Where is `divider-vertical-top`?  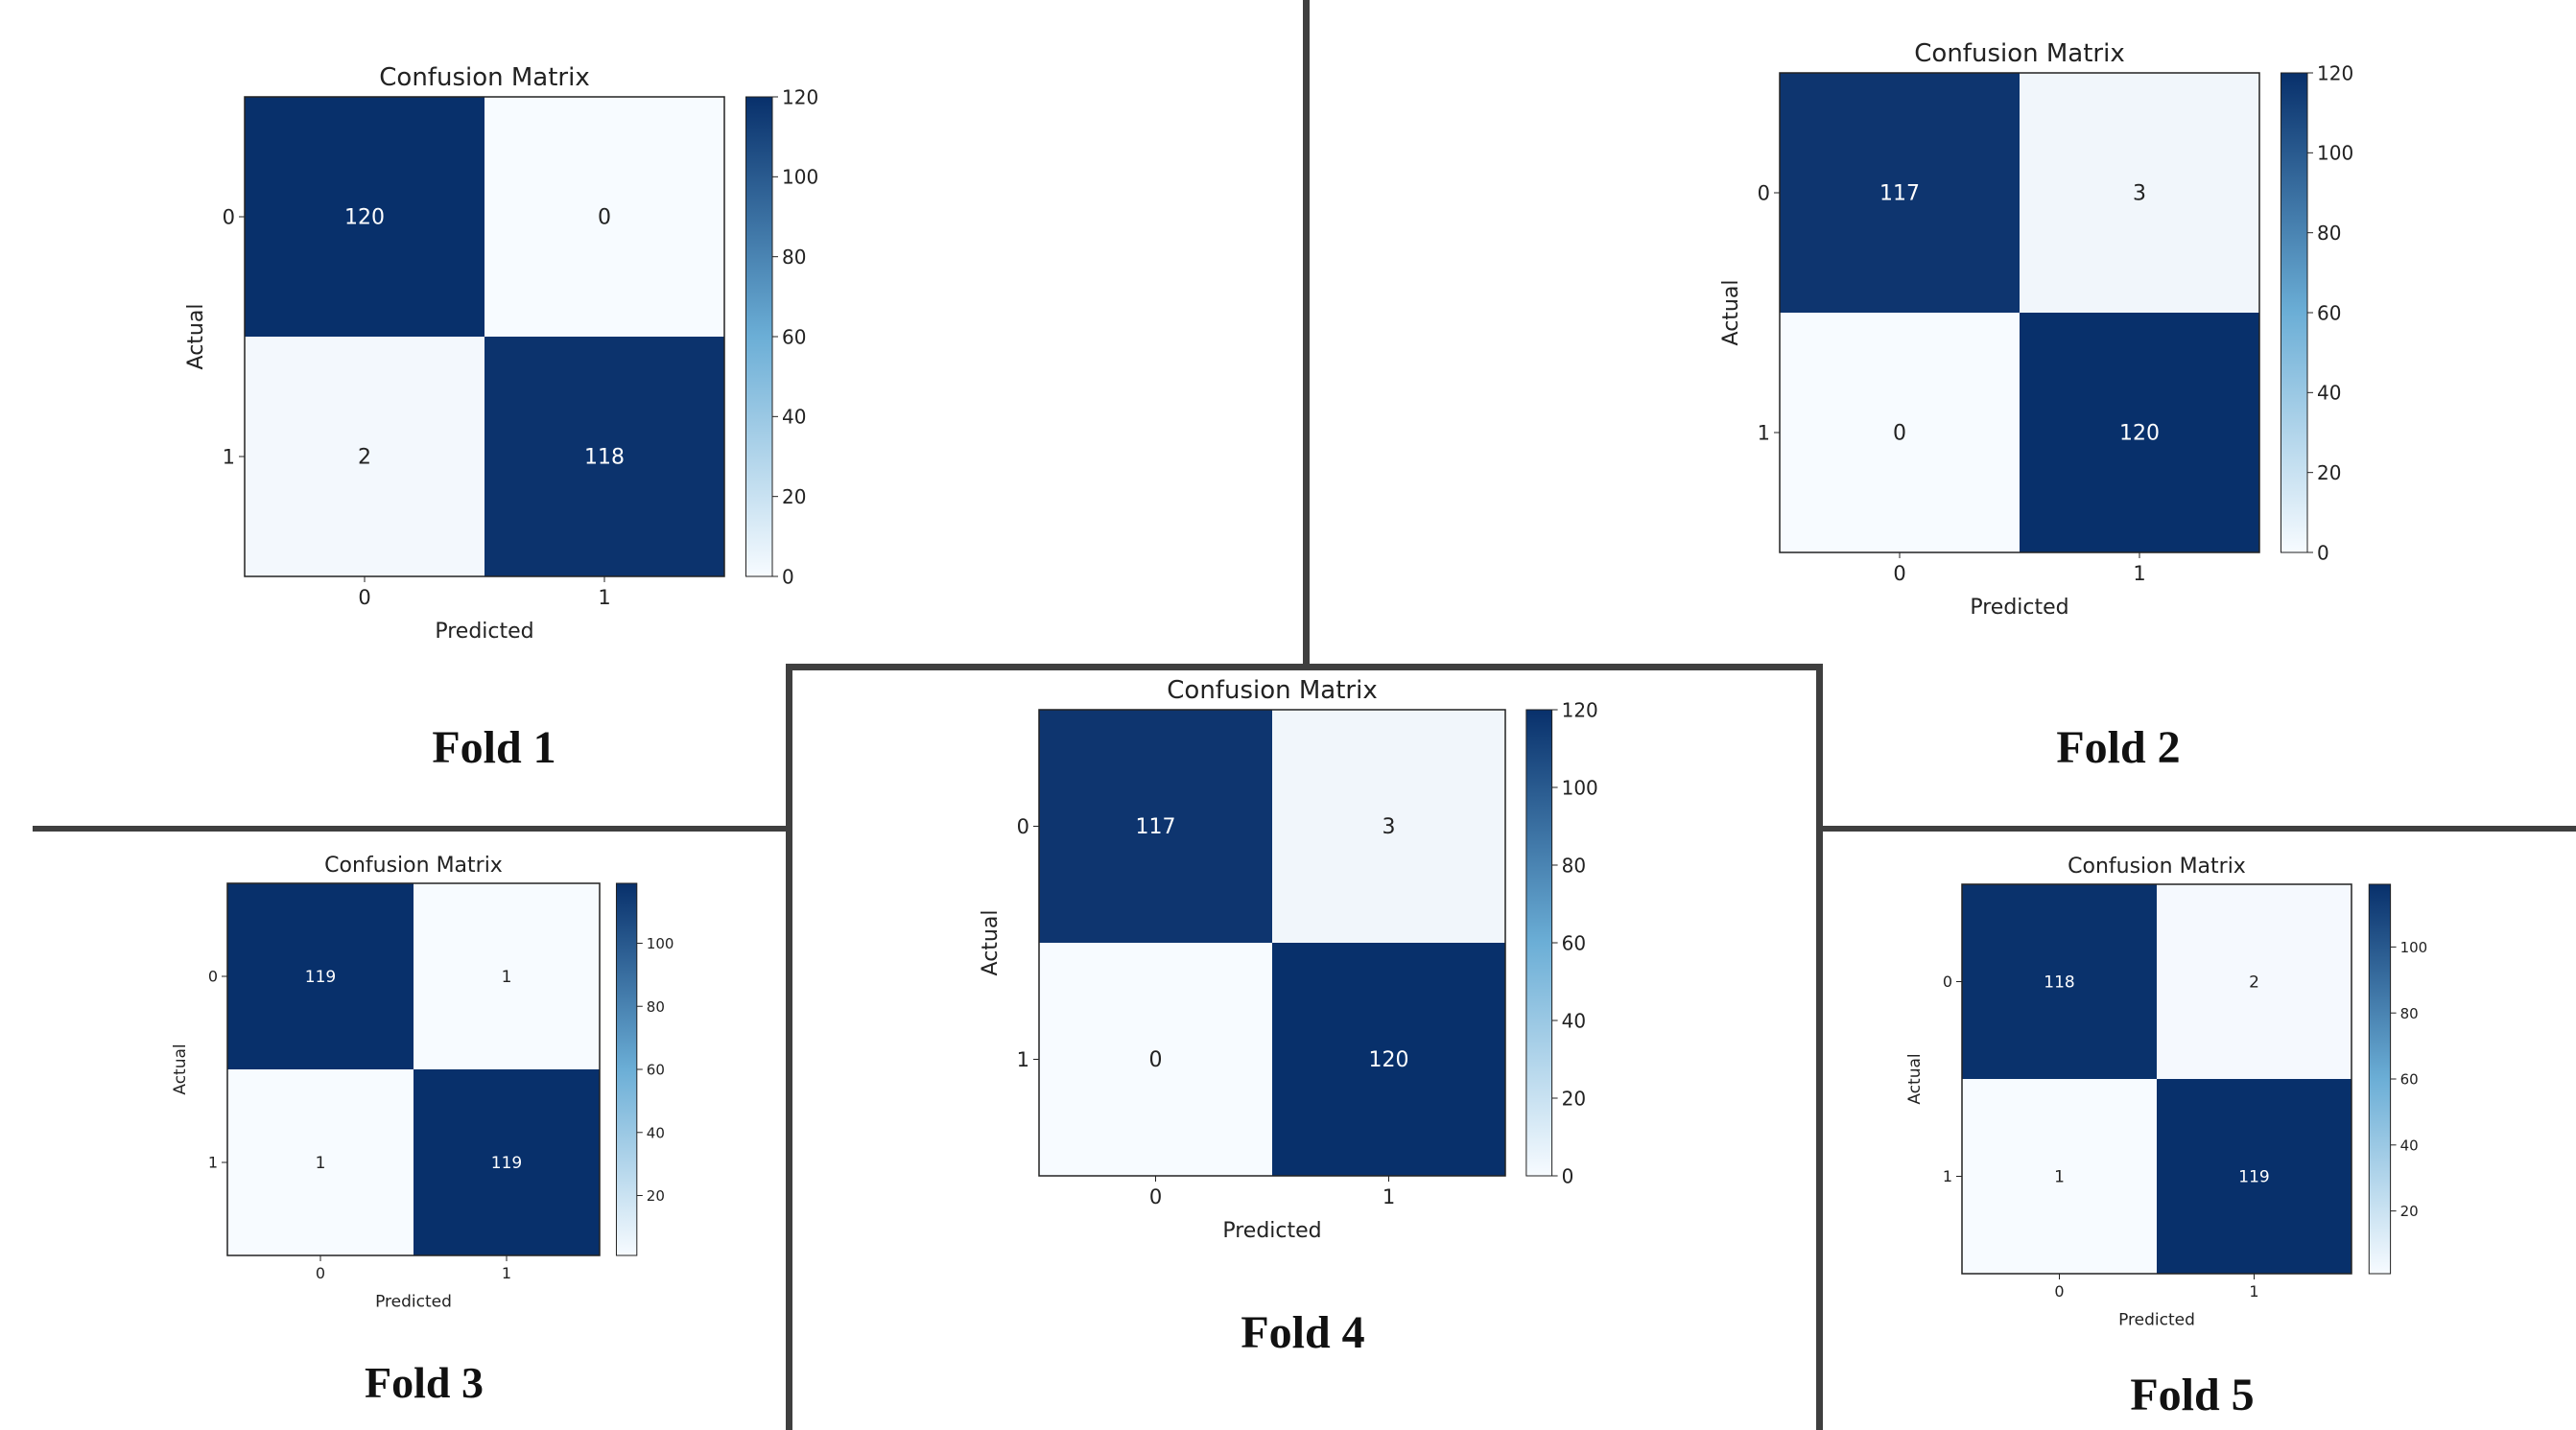 divider-vertical-top is located at coordinates (1306, 334).